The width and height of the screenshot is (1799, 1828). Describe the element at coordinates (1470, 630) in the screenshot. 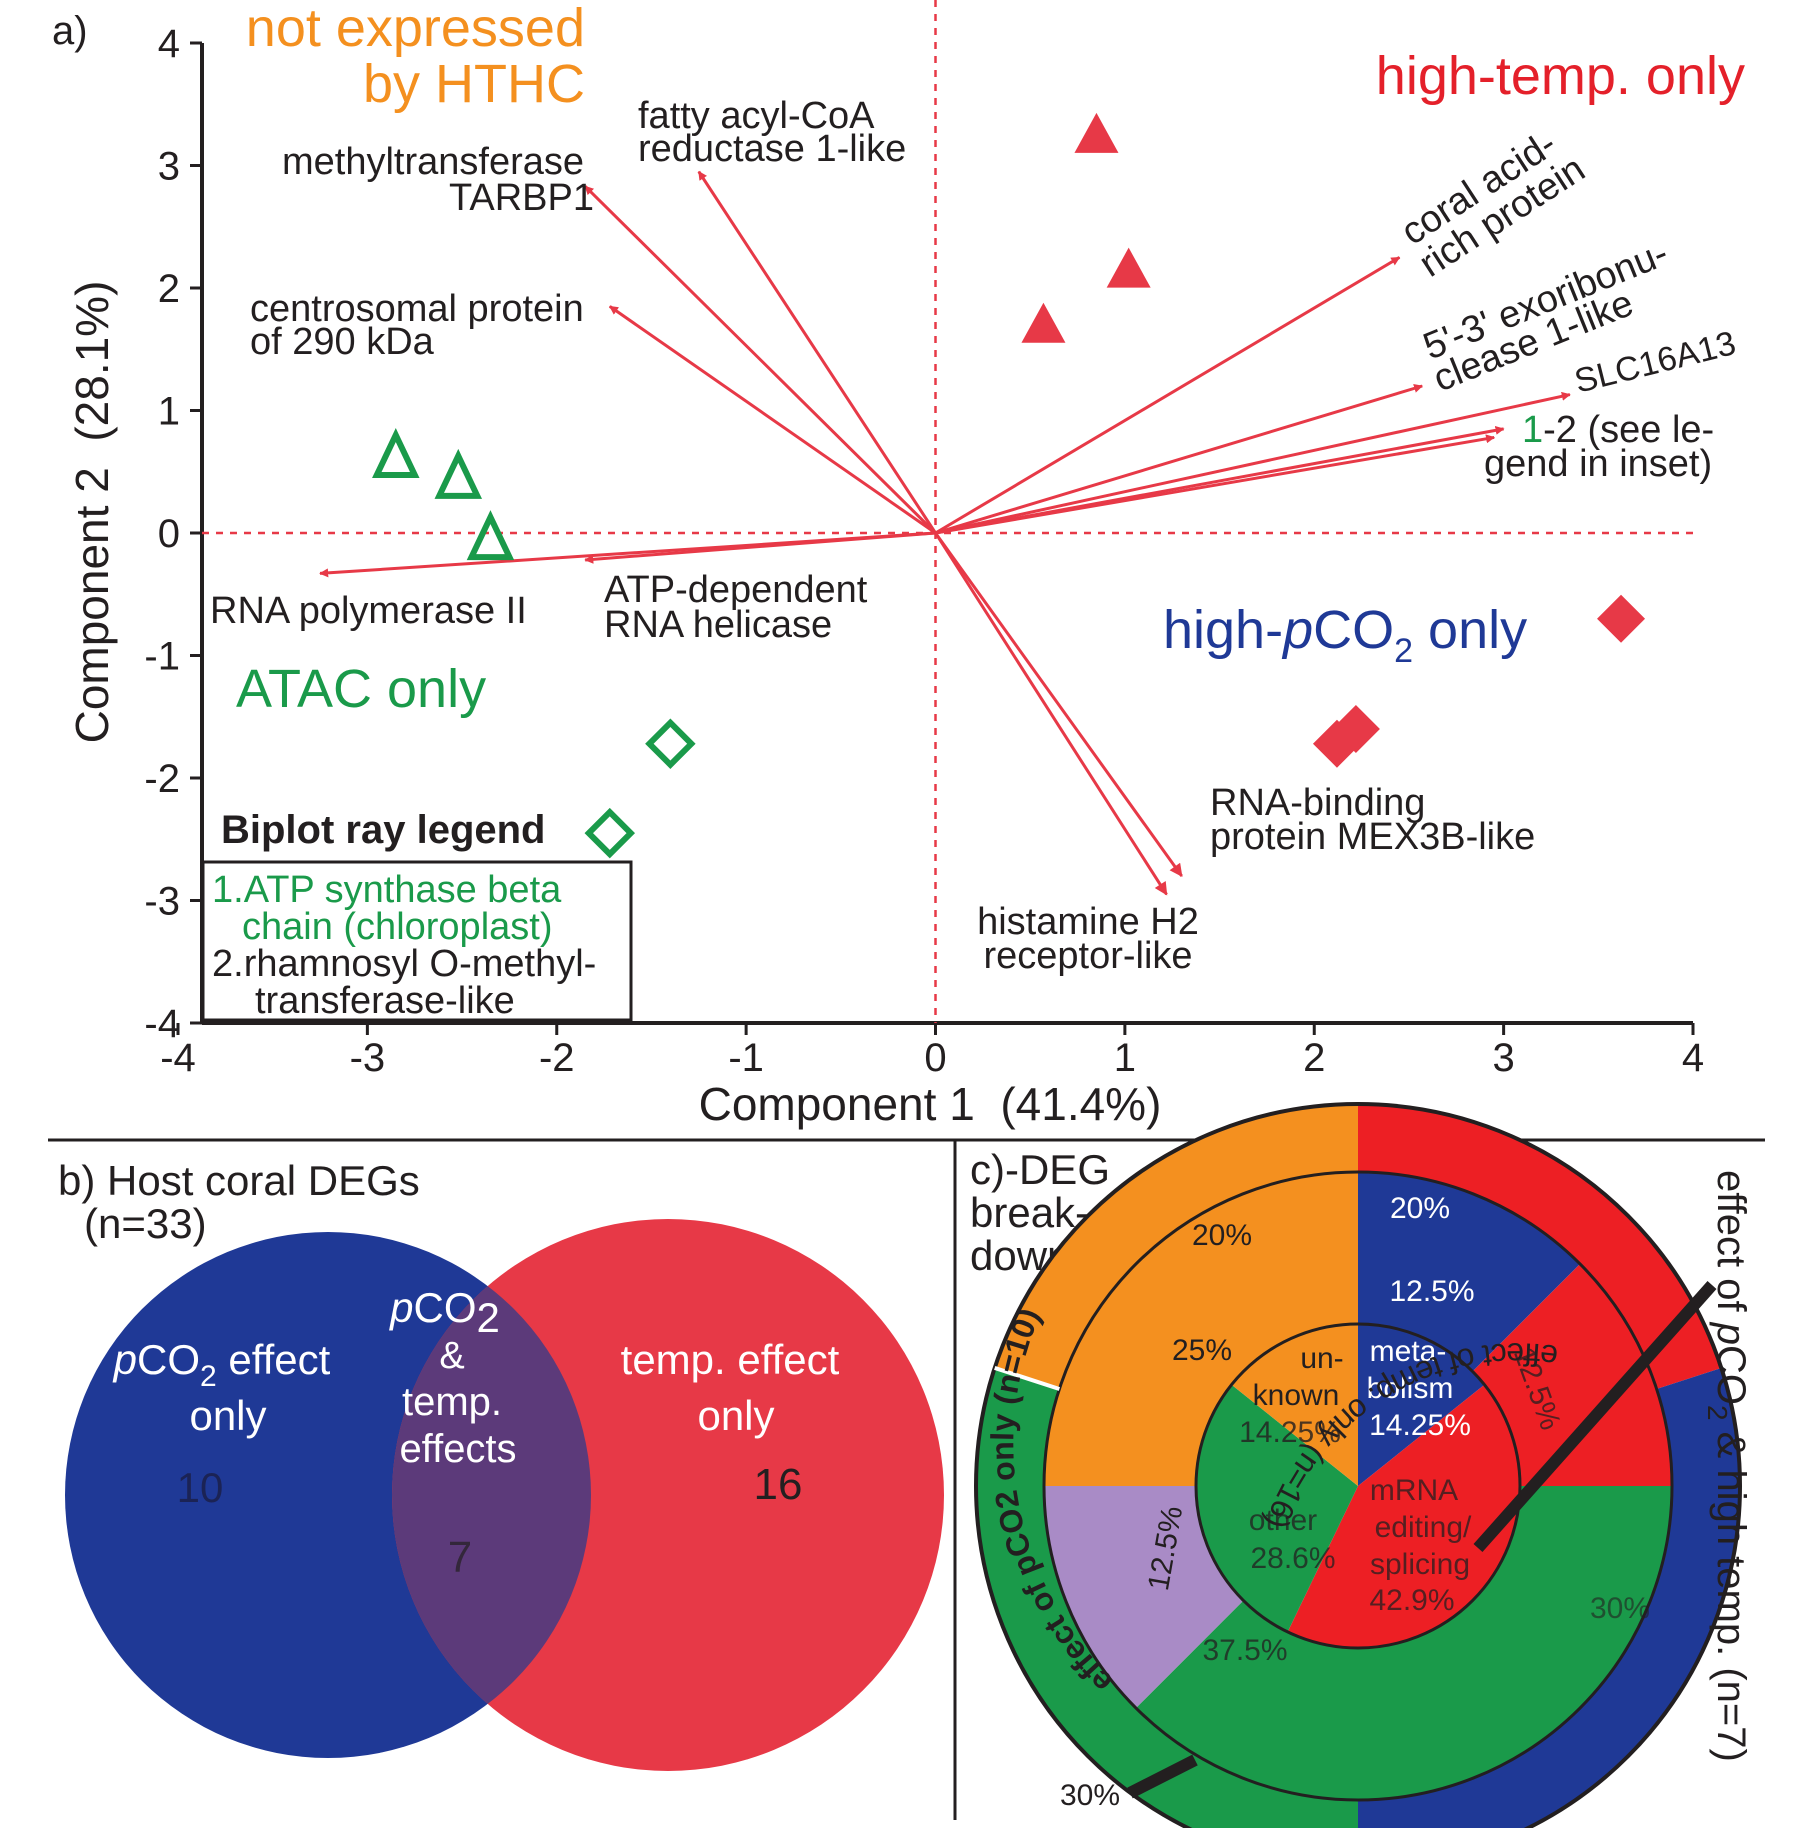

I see `quadrant-label-only: only` at that location.